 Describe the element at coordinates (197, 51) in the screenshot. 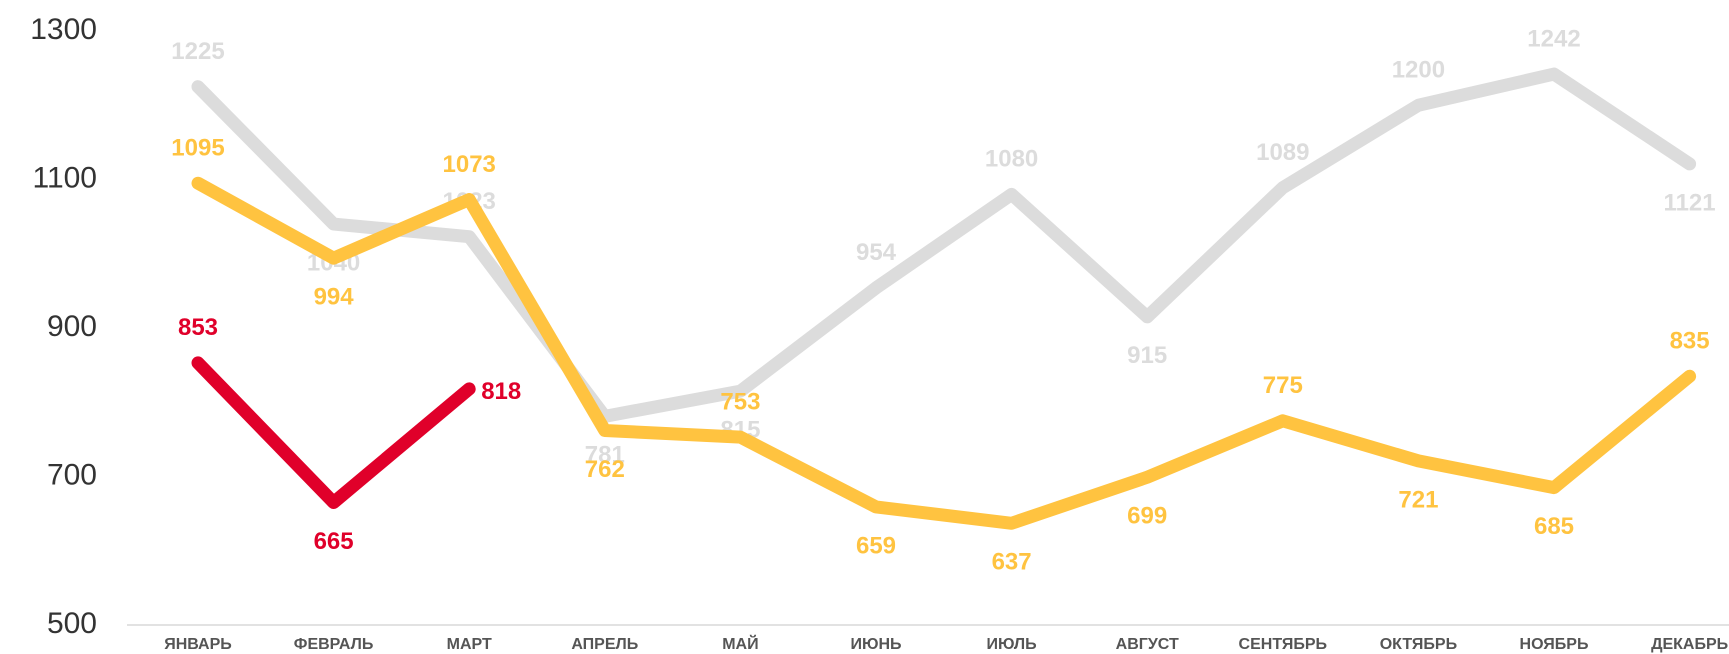

I see `data-label: 1225` at that location.